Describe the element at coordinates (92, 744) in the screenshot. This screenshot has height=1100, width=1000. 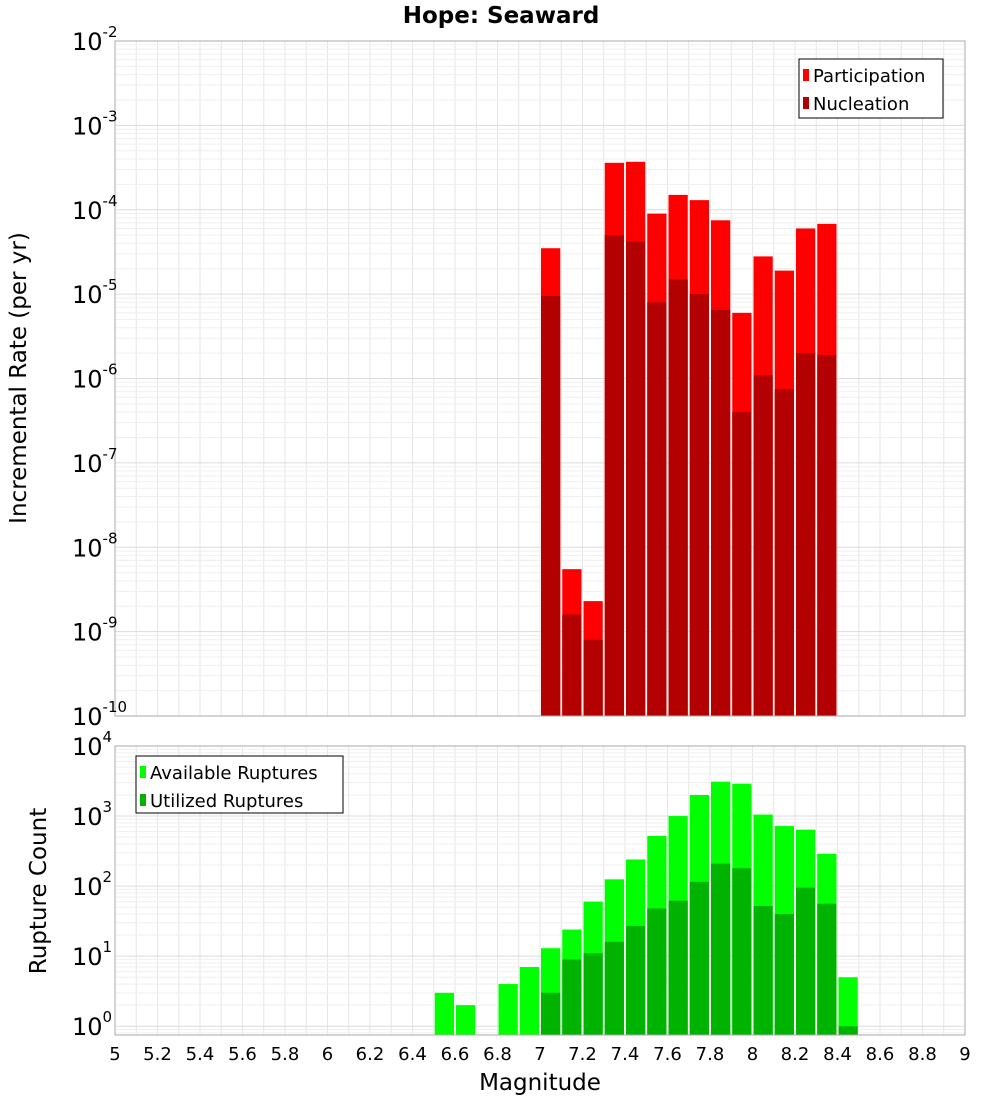
I see `y-tick-label: 10⁴` at that location.